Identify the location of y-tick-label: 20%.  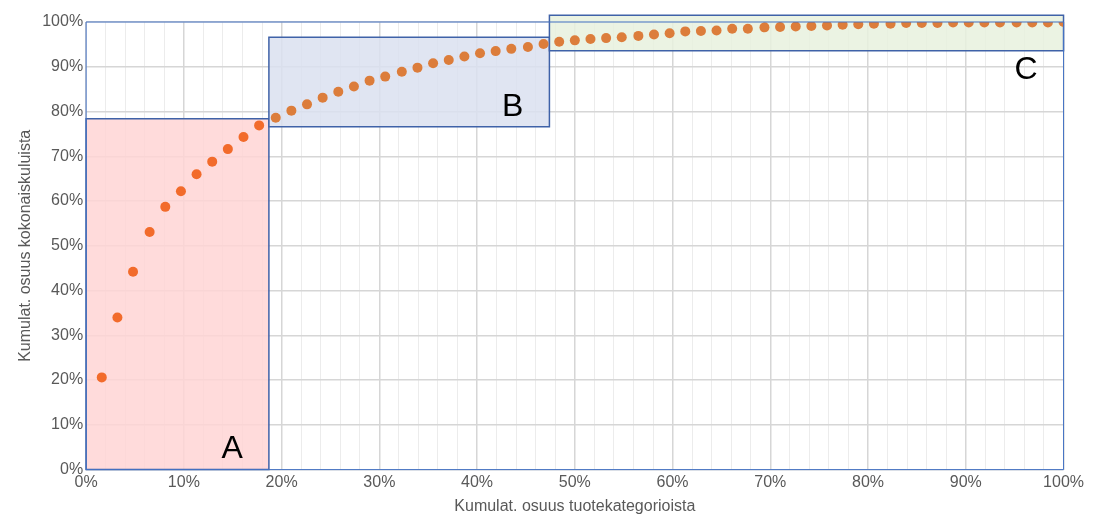
(67, 379).